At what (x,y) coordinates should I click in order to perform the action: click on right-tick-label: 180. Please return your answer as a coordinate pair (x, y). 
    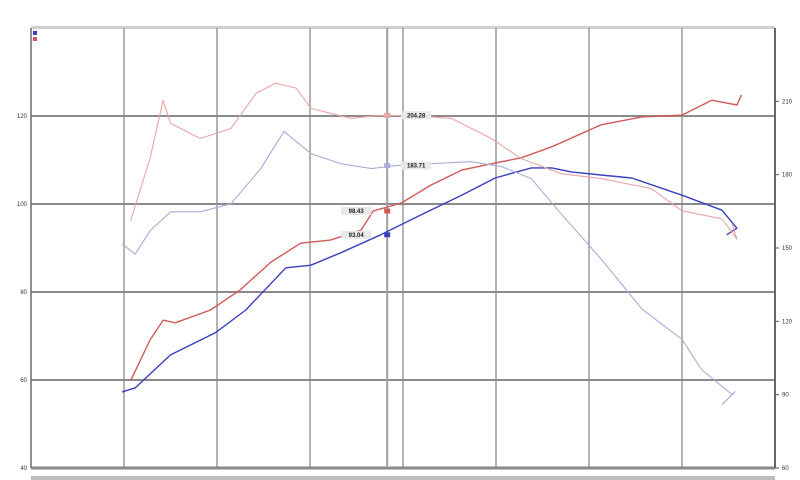
    Looking at the image, I should click on (787, 176).